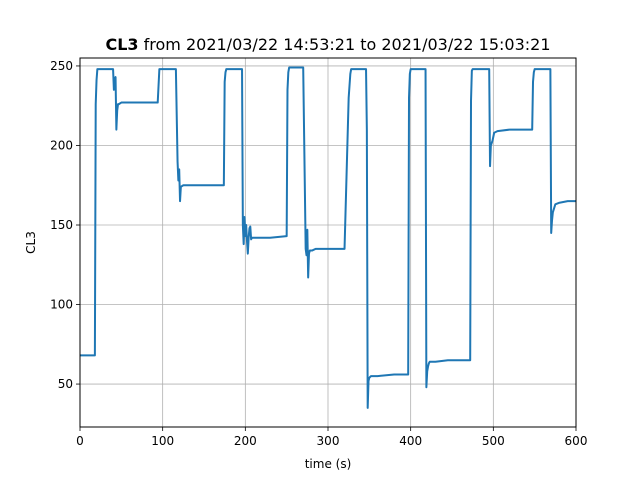  Describe the element at coordinates (31, 242) in the screenshot. I see `y-axis-label: CL3` at that location.